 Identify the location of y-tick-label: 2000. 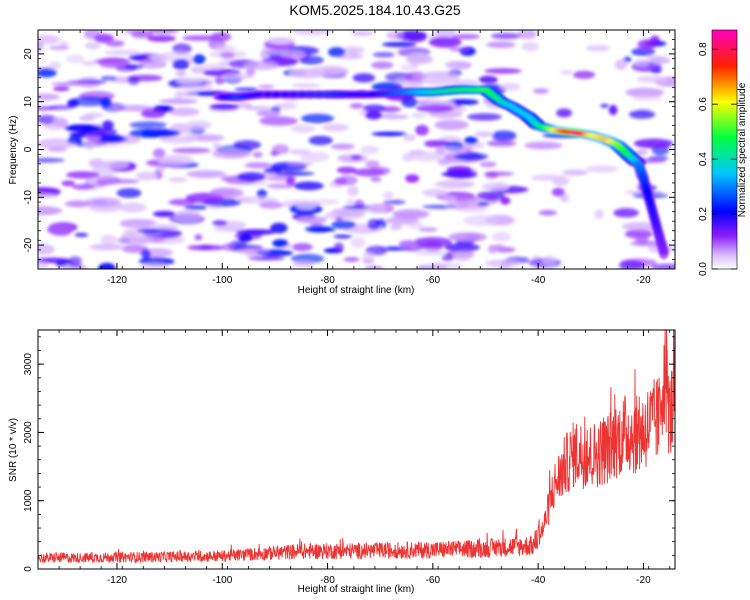
(28, 432).